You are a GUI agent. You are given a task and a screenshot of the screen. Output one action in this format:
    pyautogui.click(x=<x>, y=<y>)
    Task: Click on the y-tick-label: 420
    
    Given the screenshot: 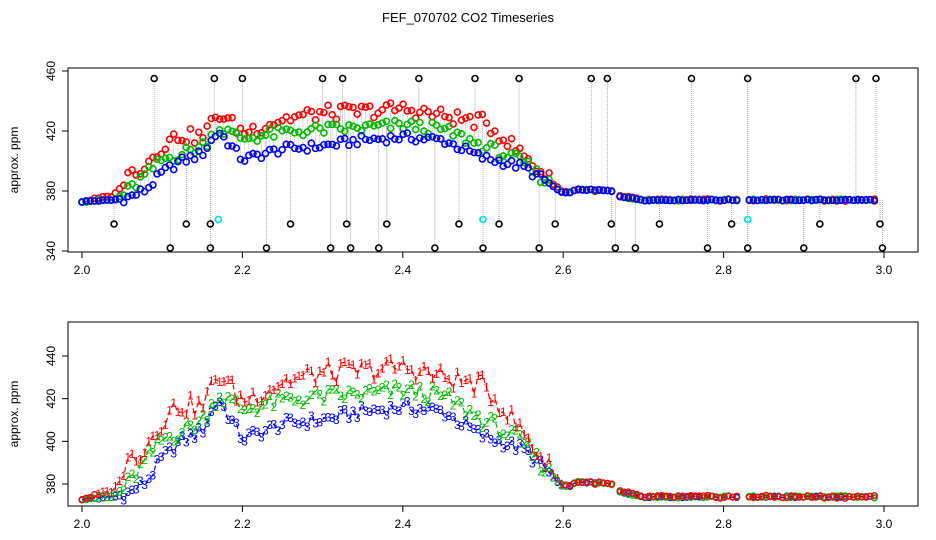 What is the action you would take?
    pyautogui.click(x=51, y=131)
    